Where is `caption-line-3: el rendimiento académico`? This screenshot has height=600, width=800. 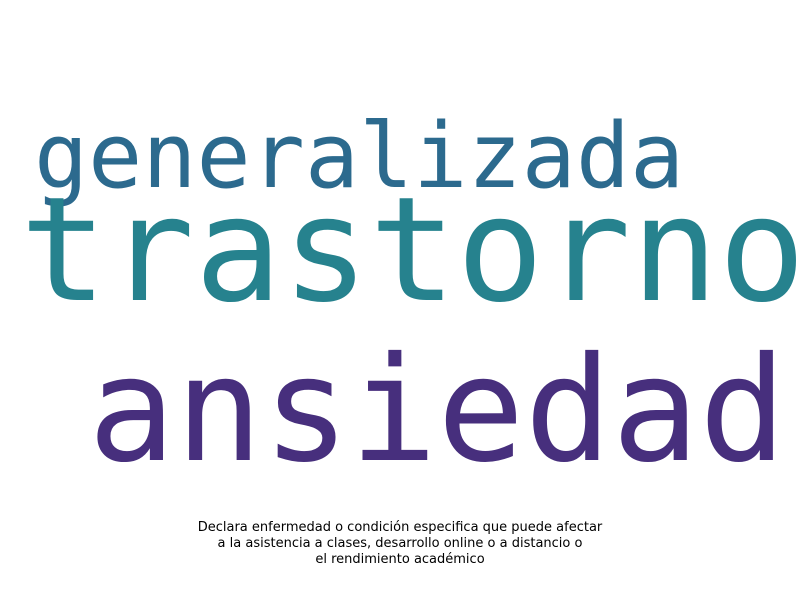 caption-line-3: el rendimiento académico is located at coordinates (400, 559).